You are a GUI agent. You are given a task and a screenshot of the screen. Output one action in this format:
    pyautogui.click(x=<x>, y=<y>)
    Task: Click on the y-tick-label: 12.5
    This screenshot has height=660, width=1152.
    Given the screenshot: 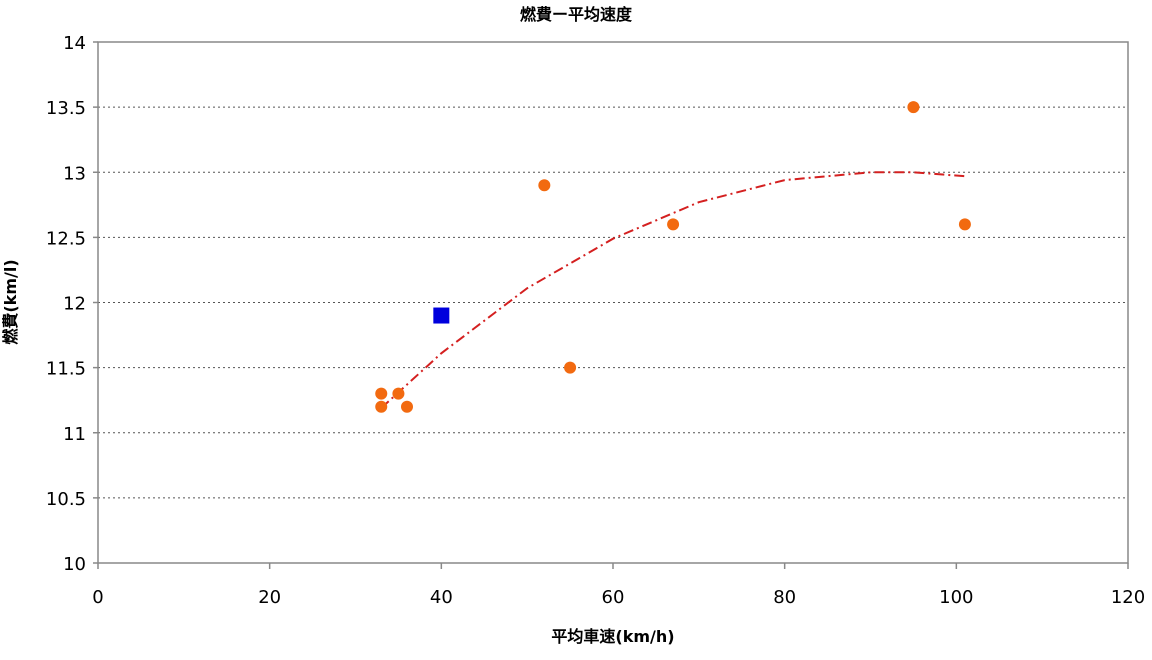 What is the action you would take?
    pyautogui.click(x=66, y=238)
    